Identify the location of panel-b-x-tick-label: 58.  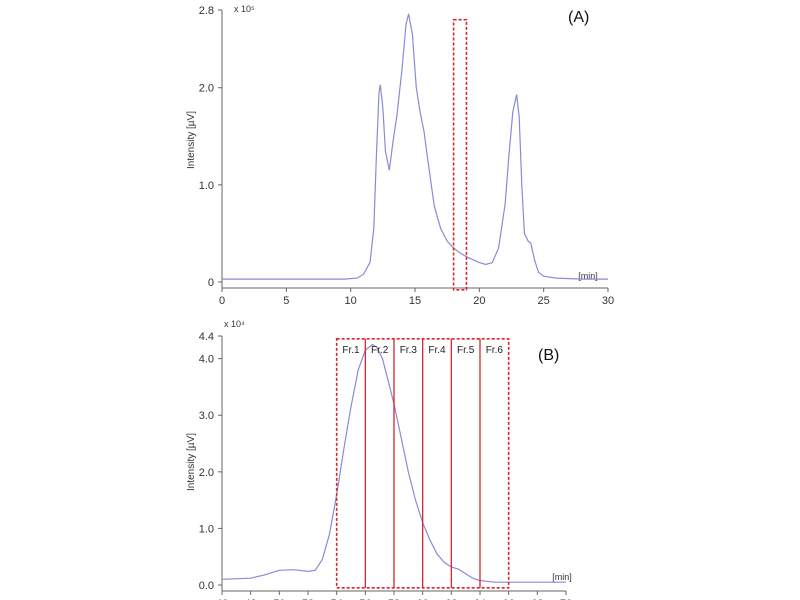
(394, 599).